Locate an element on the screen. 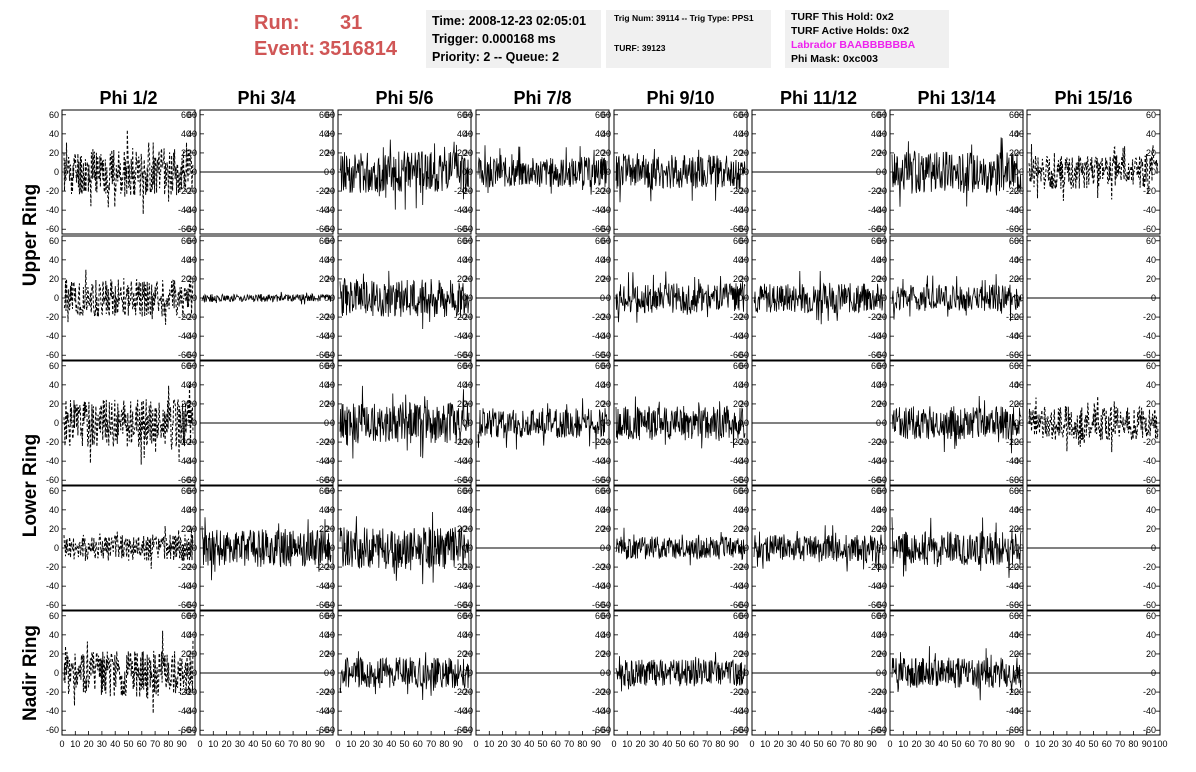  x-tick-label: 20 is located at coordinates (365, 744).